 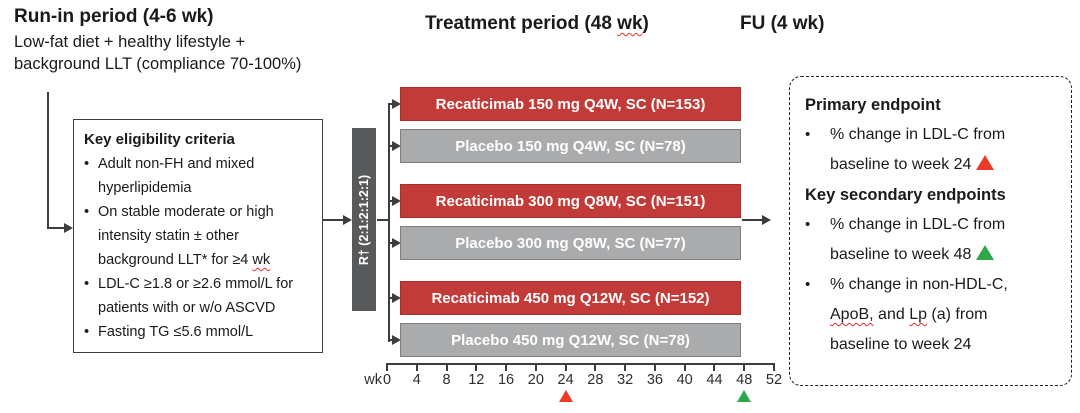 I want to click on text-segment: baseline to week 24, so click(x=901, y=344).